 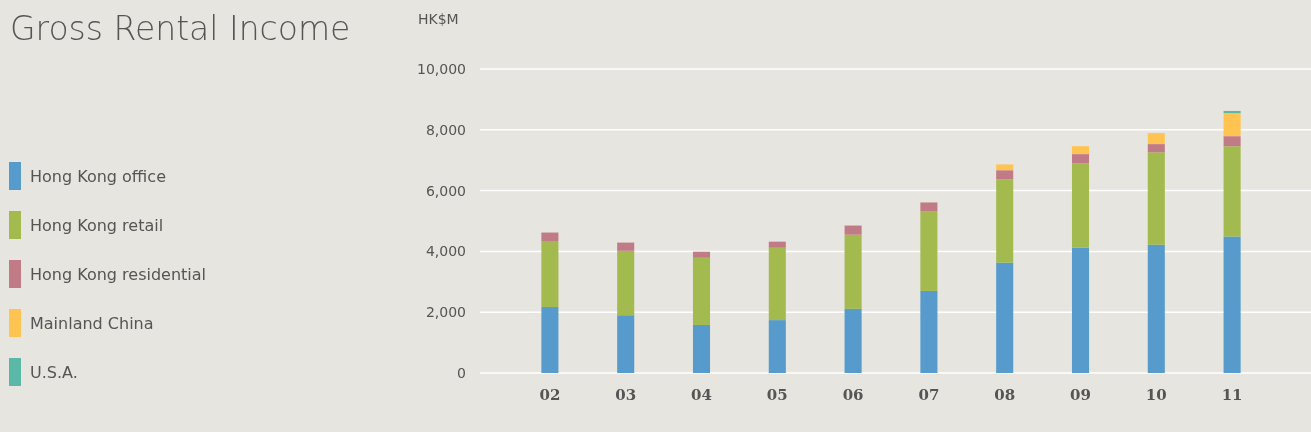 I want to click on x-tick-label: 02, so click(x=550, y=395).